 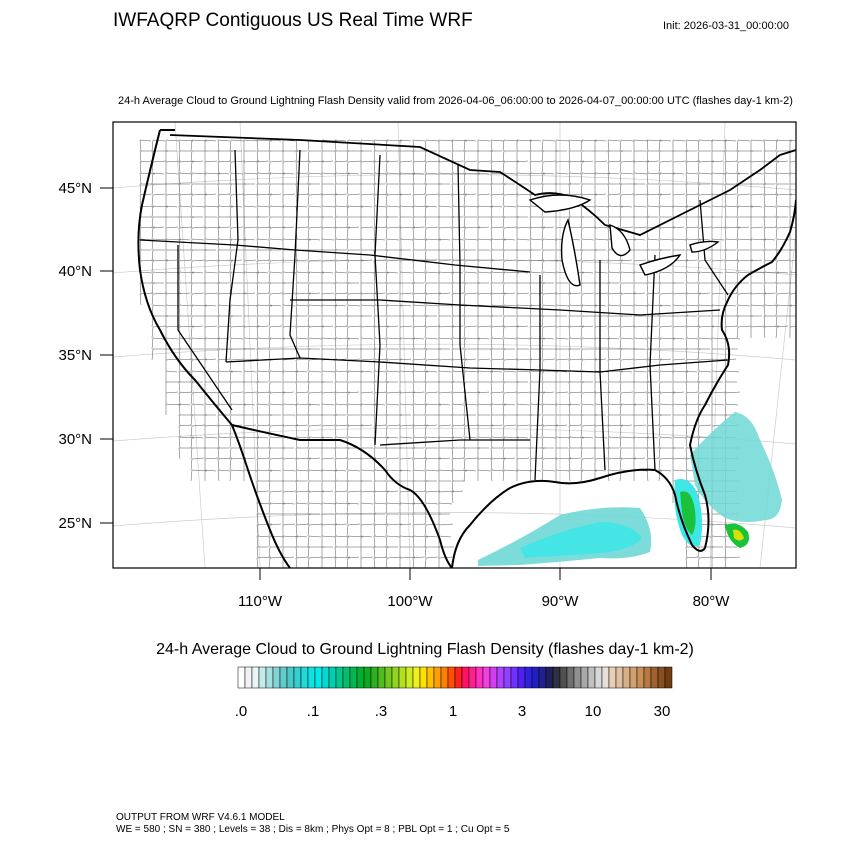 What do you see at coordinates (712, 601) in the screenshot?
I see `lon-label-80w: 80°W` at bounding box center [712, 601].